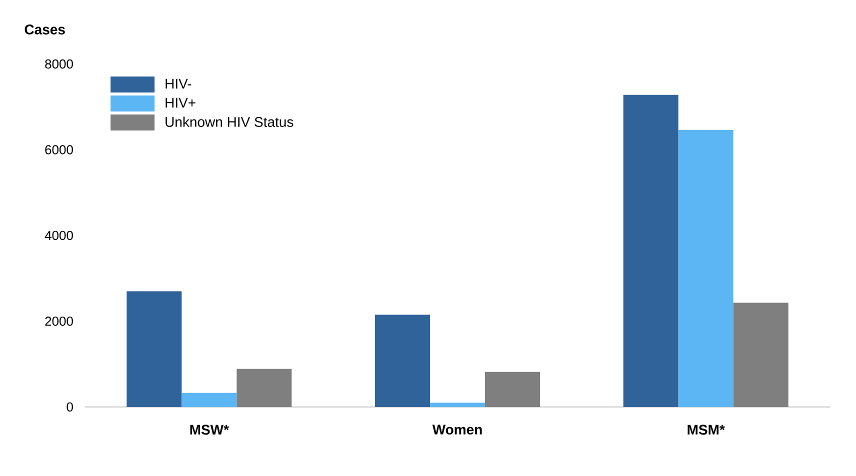 The height and width of the screenshot is (476, 856). I want to click on x-tick-label: MSW*, so click(209, 429).